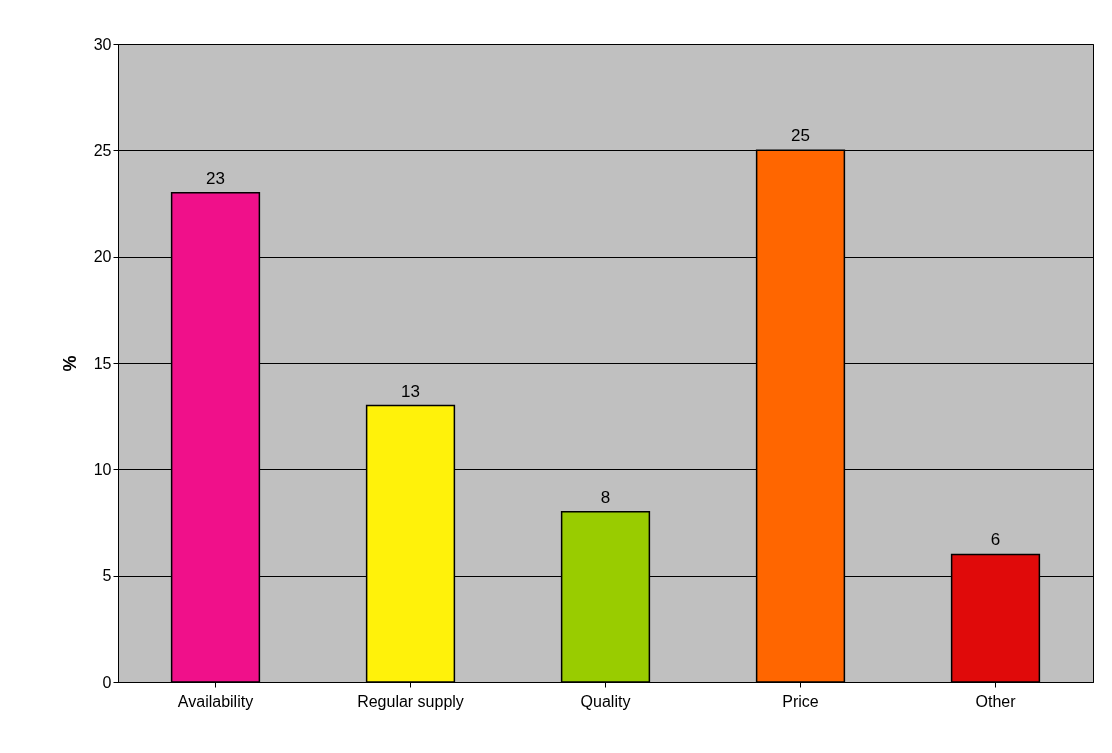 The width and height of the screenshot is (1112, 753). Describe the element at coordinates (215, 178) in the screenshot. I see `data-label: 23` at that location.